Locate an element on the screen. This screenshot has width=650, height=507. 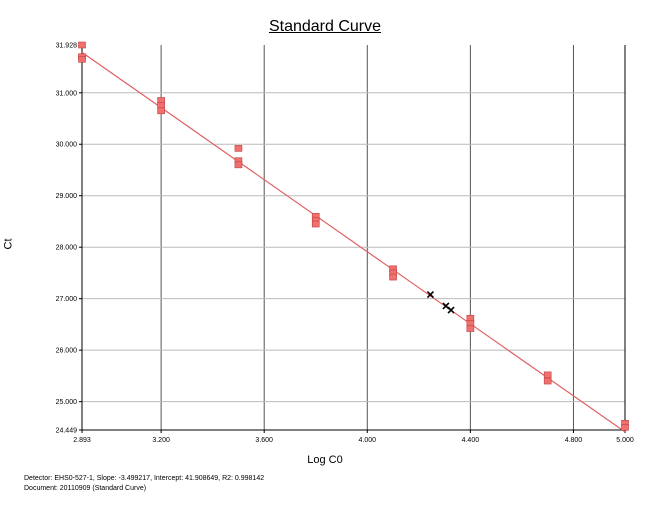
x-tick-label: 4.400 is located at coordinates (471, 440).